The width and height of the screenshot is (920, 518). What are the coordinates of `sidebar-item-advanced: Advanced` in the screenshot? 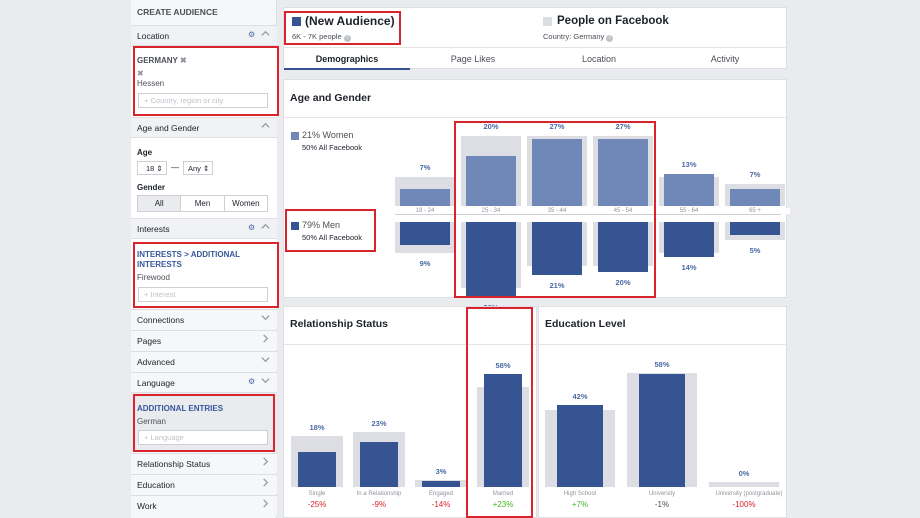 It's located at (204, 361).